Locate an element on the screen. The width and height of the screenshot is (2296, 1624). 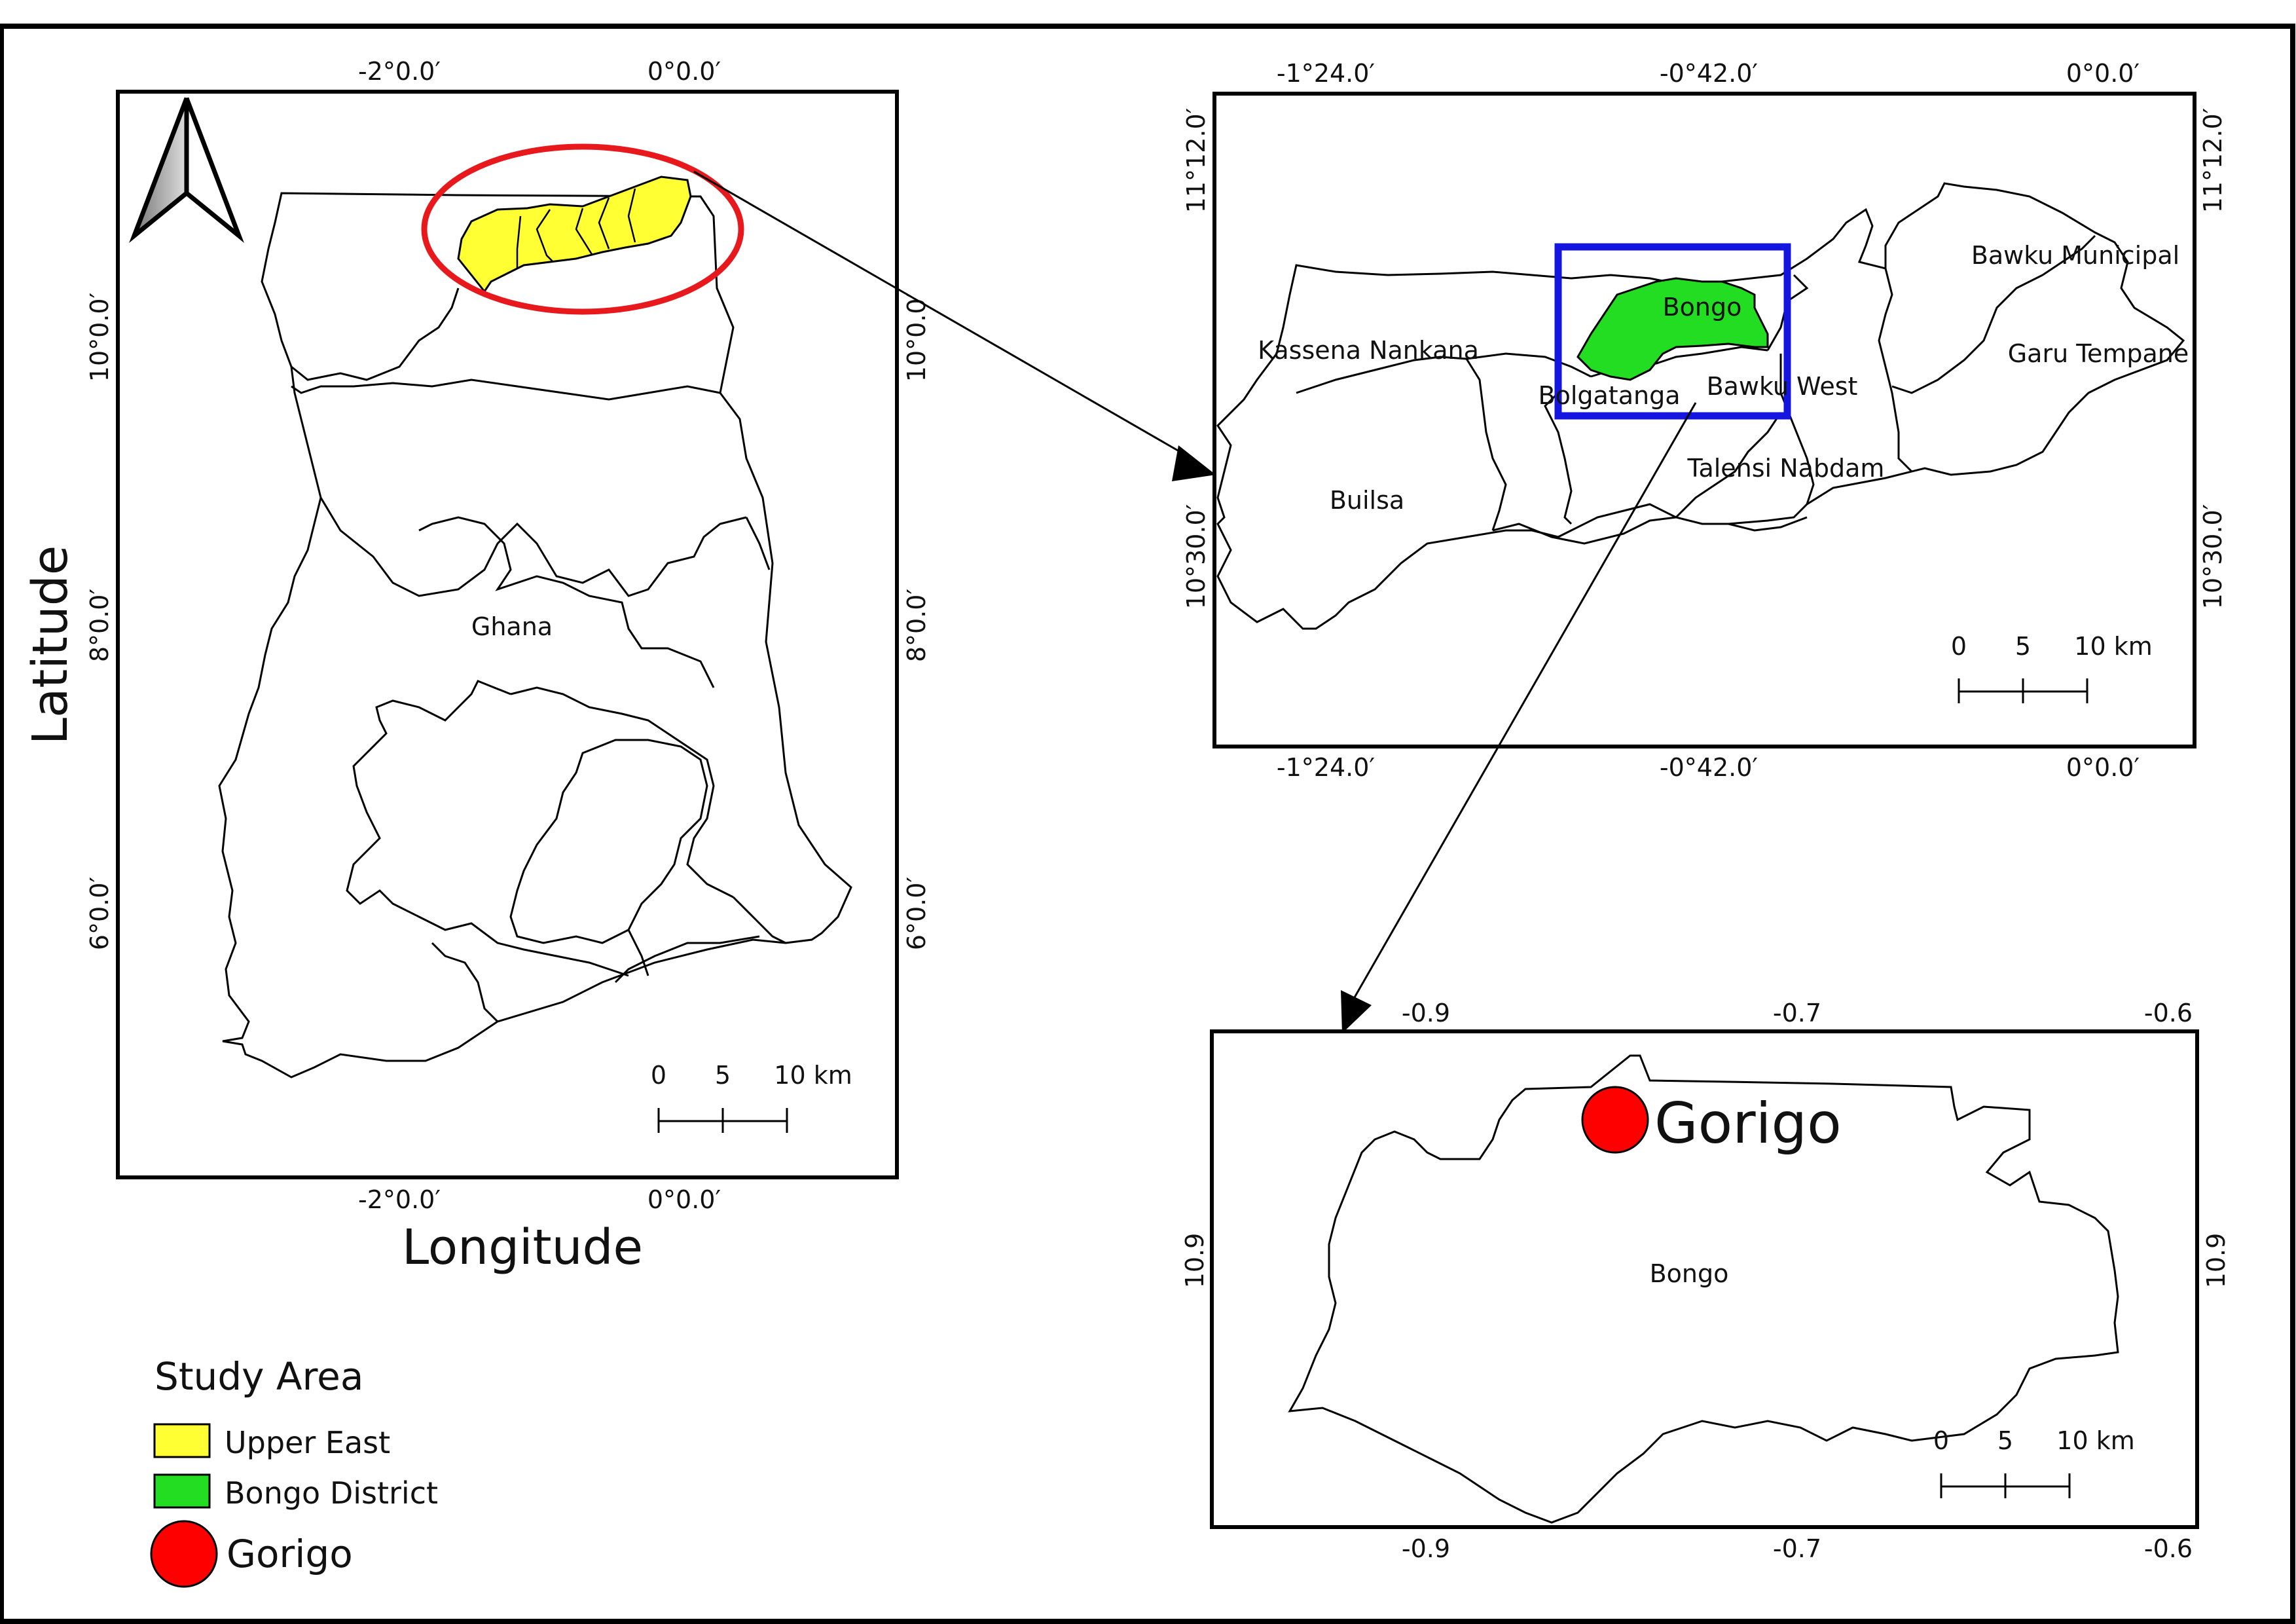
district-top-tick: -0.9 is located at coordinates (1426, 1013).